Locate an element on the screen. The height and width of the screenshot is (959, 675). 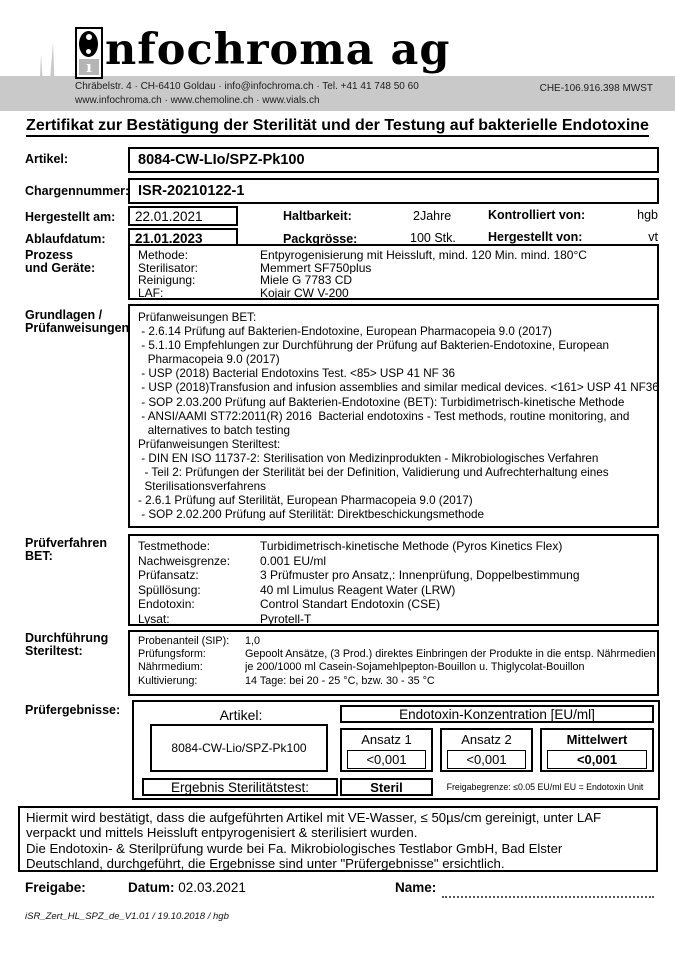
steriltest-key: Prüfungsform: is located at coordinates (172, 654).